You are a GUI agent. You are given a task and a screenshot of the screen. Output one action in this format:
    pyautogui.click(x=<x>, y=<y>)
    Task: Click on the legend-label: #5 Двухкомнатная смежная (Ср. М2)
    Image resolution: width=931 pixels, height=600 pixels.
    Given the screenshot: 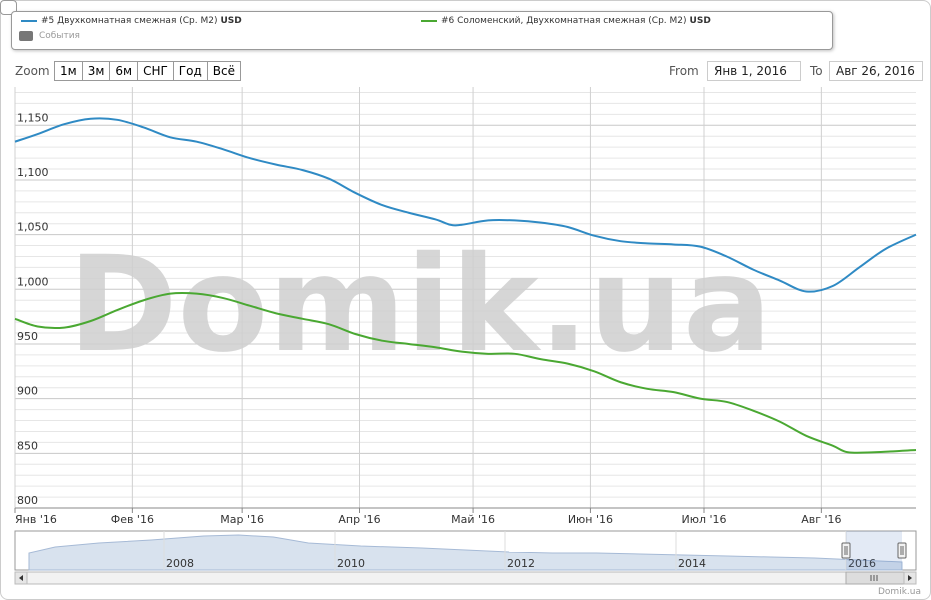 What is the action you would take?
    pyautogui.click(x=129, y=21)
    